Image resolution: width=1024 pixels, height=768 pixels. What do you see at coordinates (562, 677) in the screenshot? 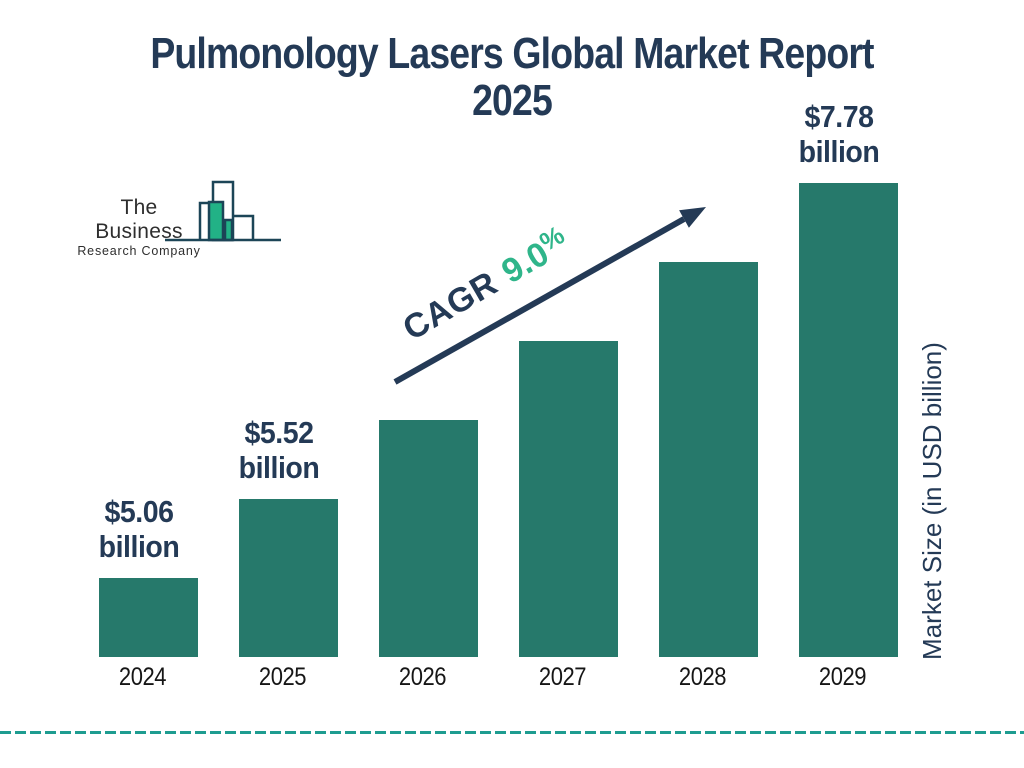
I see `year-label-2027: 2027` at bounding box center [562, 677].